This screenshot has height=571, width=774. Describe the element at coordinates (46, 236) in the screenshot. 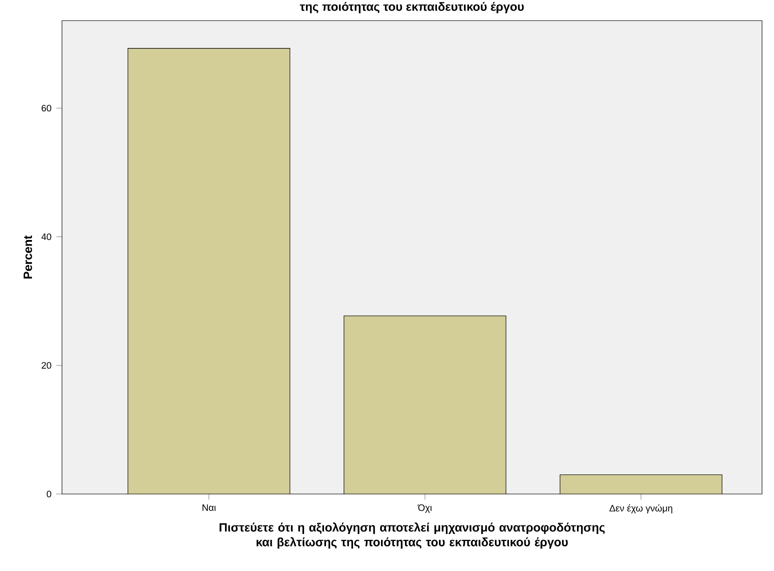

I see `y-tick-label: 40` at that location.